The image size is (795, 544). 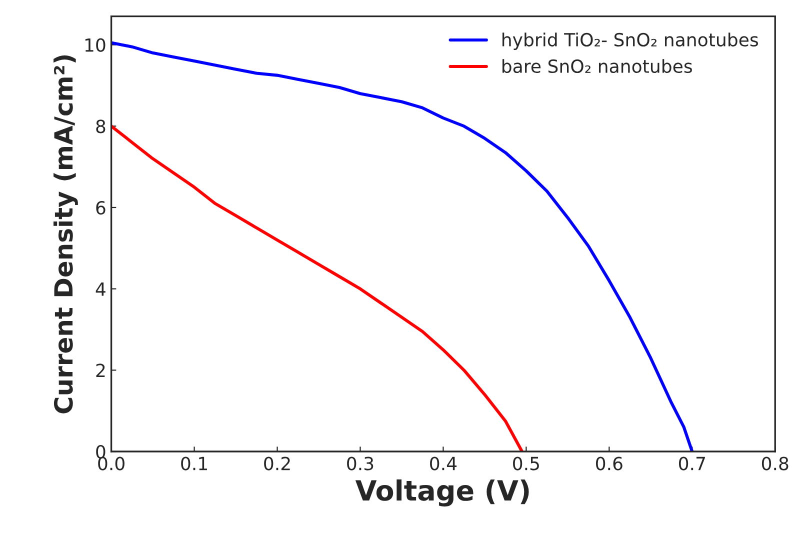 What do you see at coordinates (66, 234) in the screenshot?
I see `y-axis-title: Current Density (mA/cm²)` at bounding box center [66, 234].